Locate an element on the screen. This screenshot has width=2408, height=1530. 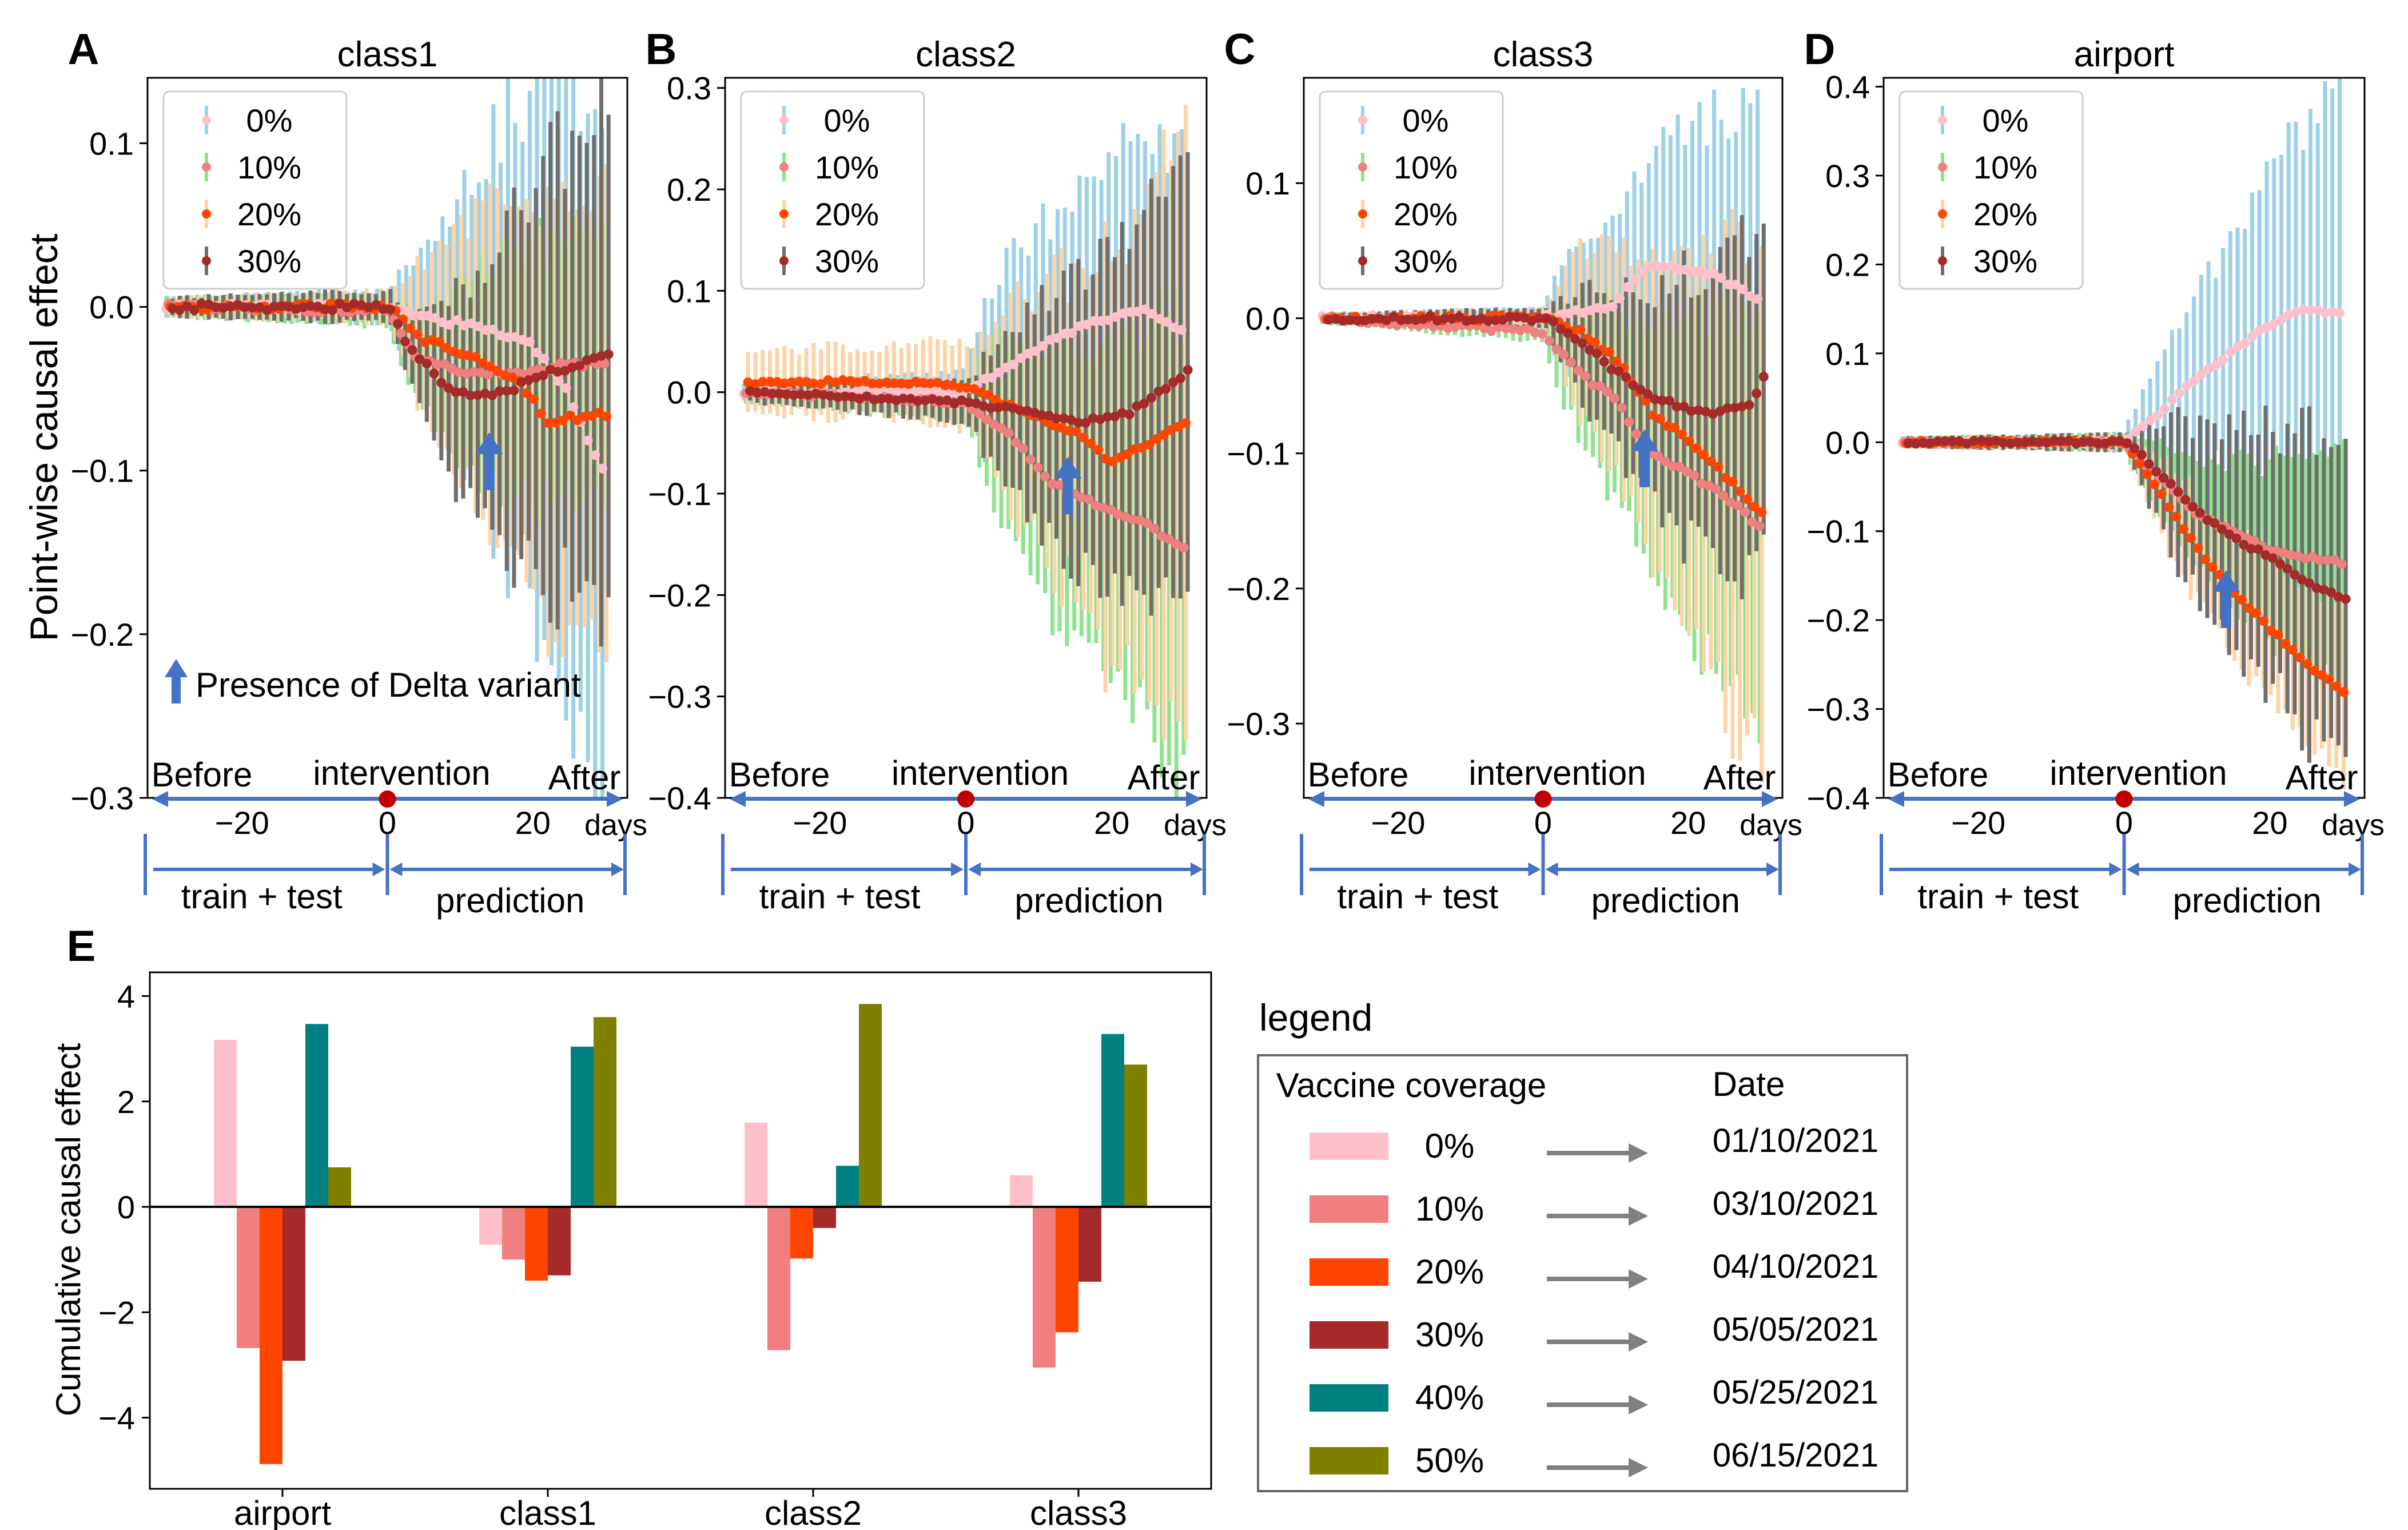
bar-class2-0pct is located at coordinates (756, 1164).